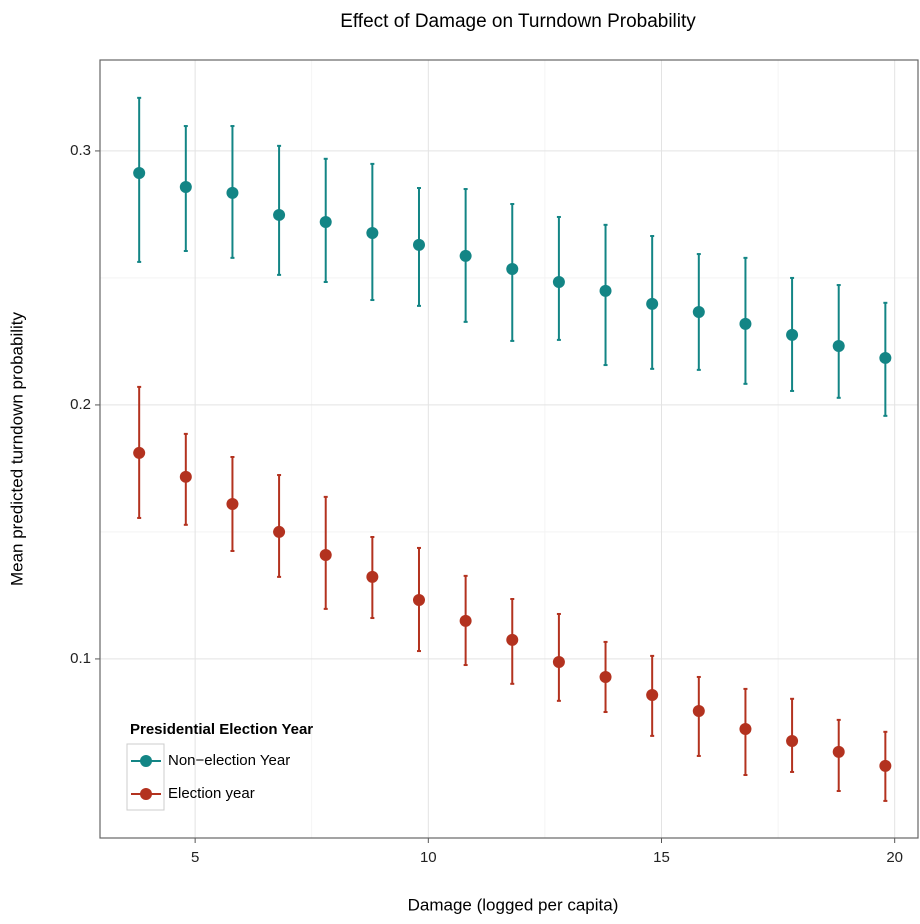 This screenshot has height=924, width=920. Describe the element at coordinates (661, 857) in the screenshot. I see `x-tick-label: 15` at that location.